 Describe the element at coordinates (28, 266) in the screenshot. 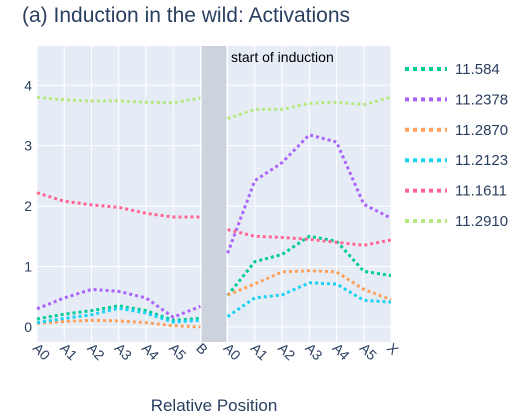

I see `y-tick-label-1: 1` at that location.